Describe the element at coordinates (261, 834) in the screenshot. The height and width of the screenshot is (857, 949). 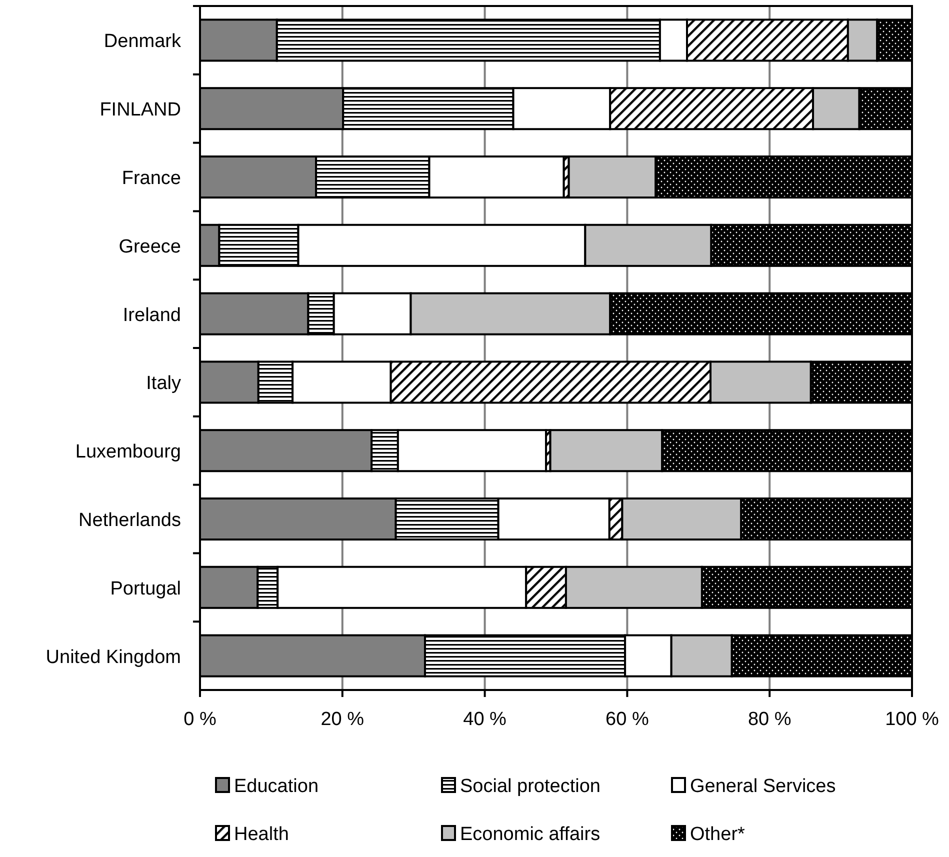
I see `legend-label: Health` at that location.